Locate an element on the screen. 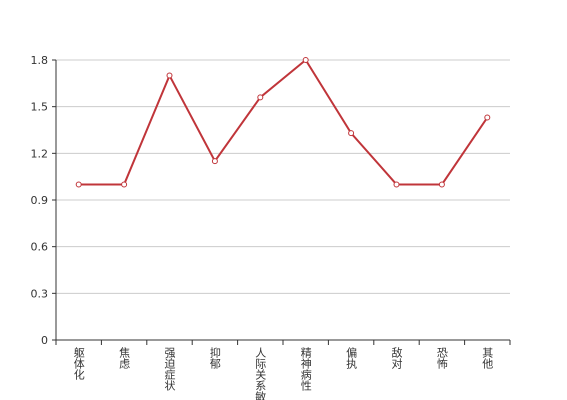 This screenshot has height=400, width=567. y-tick-label: 0.9 is located at coordinates (40, 200).